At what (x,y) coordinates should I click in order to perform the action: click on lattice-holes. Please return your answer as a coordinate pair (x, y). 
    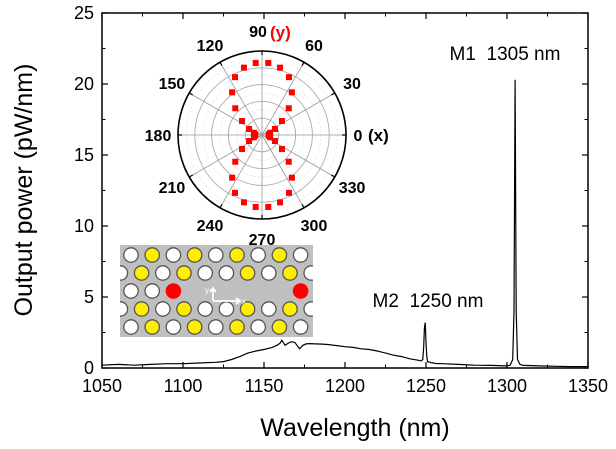
    Looking at the image, I should click on (235, 291).